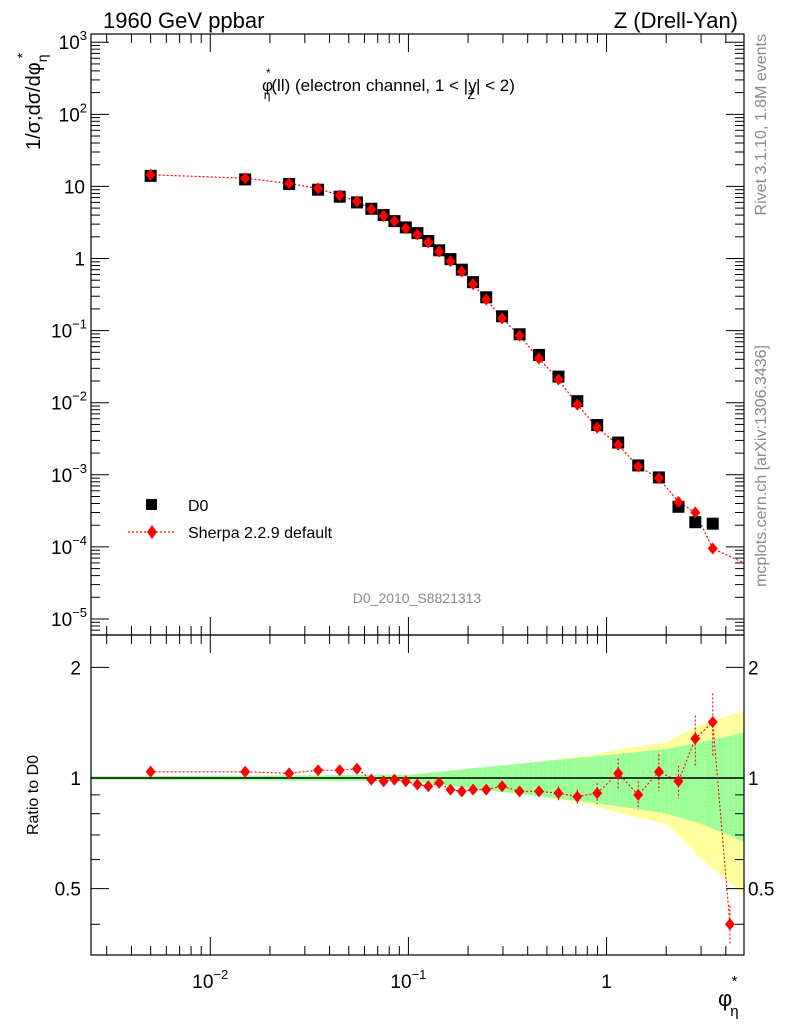 This screenshot has width=786, height=1024. Describe the element at coordinates (34, 106) in the screenshot. I see `ylabel-main: 1/σ;dσ/dφ` at that location.